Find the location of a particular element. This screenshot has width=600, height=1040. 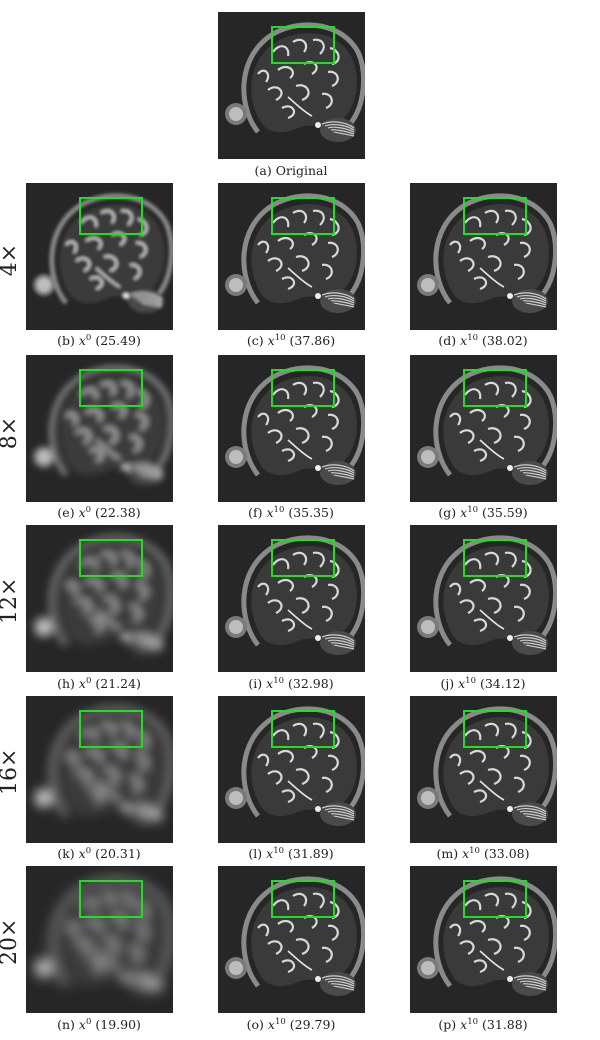

image-i-x10 is located at coordinates (291, 598).